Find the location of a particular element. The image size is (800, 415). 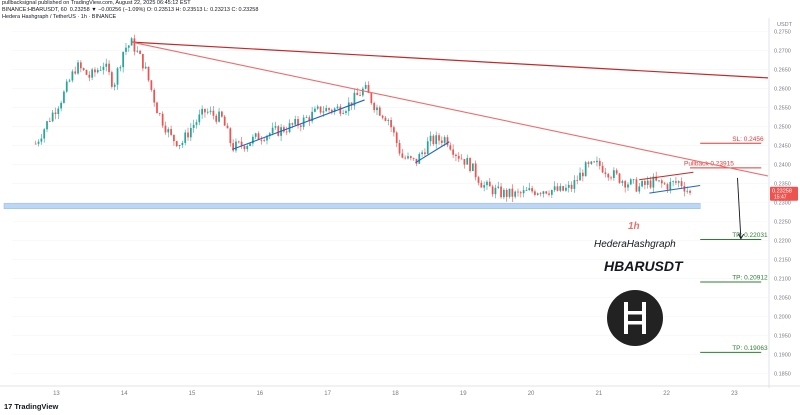

tradingview-logo: 17 TradingView is located at coordinates (31, 406).